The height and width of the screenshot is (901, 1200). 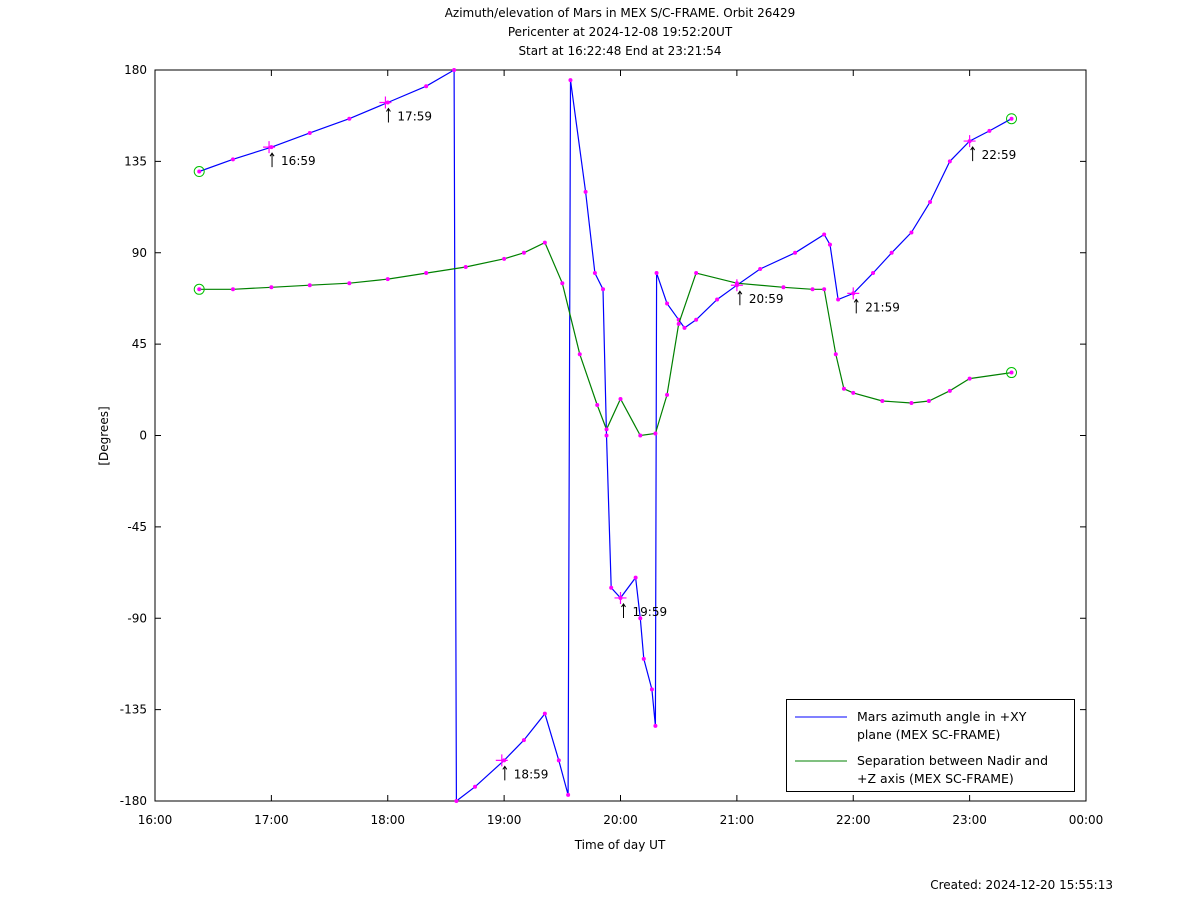 What do you see at coordinates (139, 344) in the screenshot?
I see `y-tick-label: 45` at bounding box center [139, 344].